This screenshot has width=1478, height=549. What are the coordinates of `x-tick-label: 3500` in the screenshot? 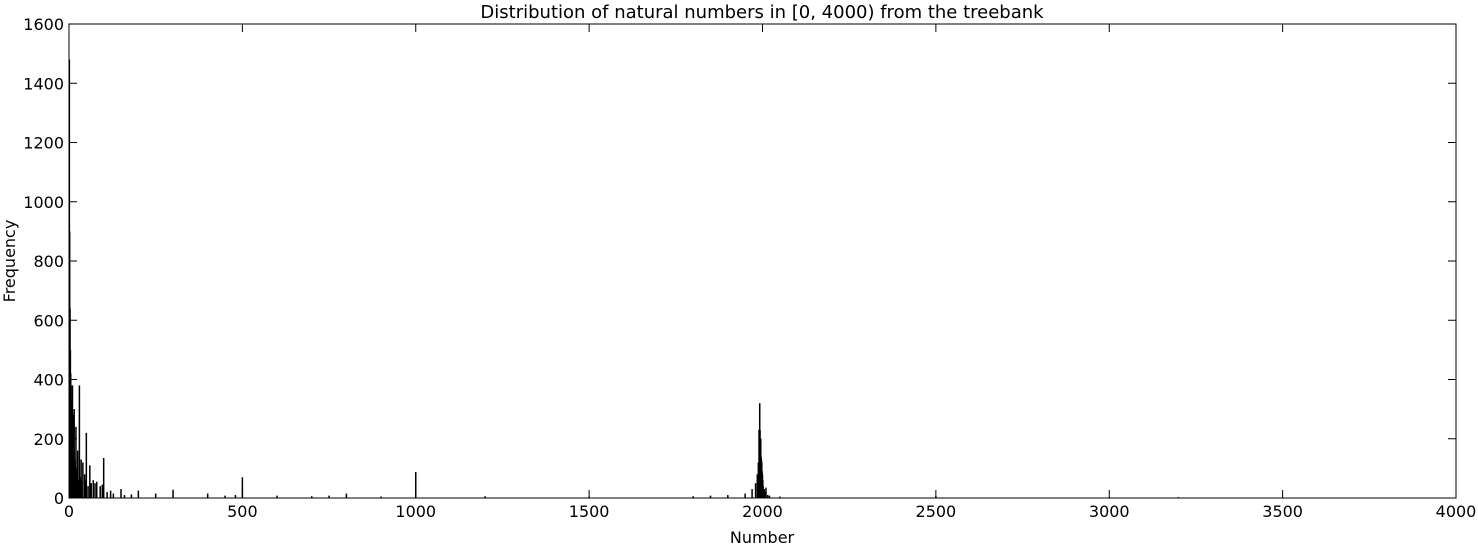 It's located at (1282, 511).